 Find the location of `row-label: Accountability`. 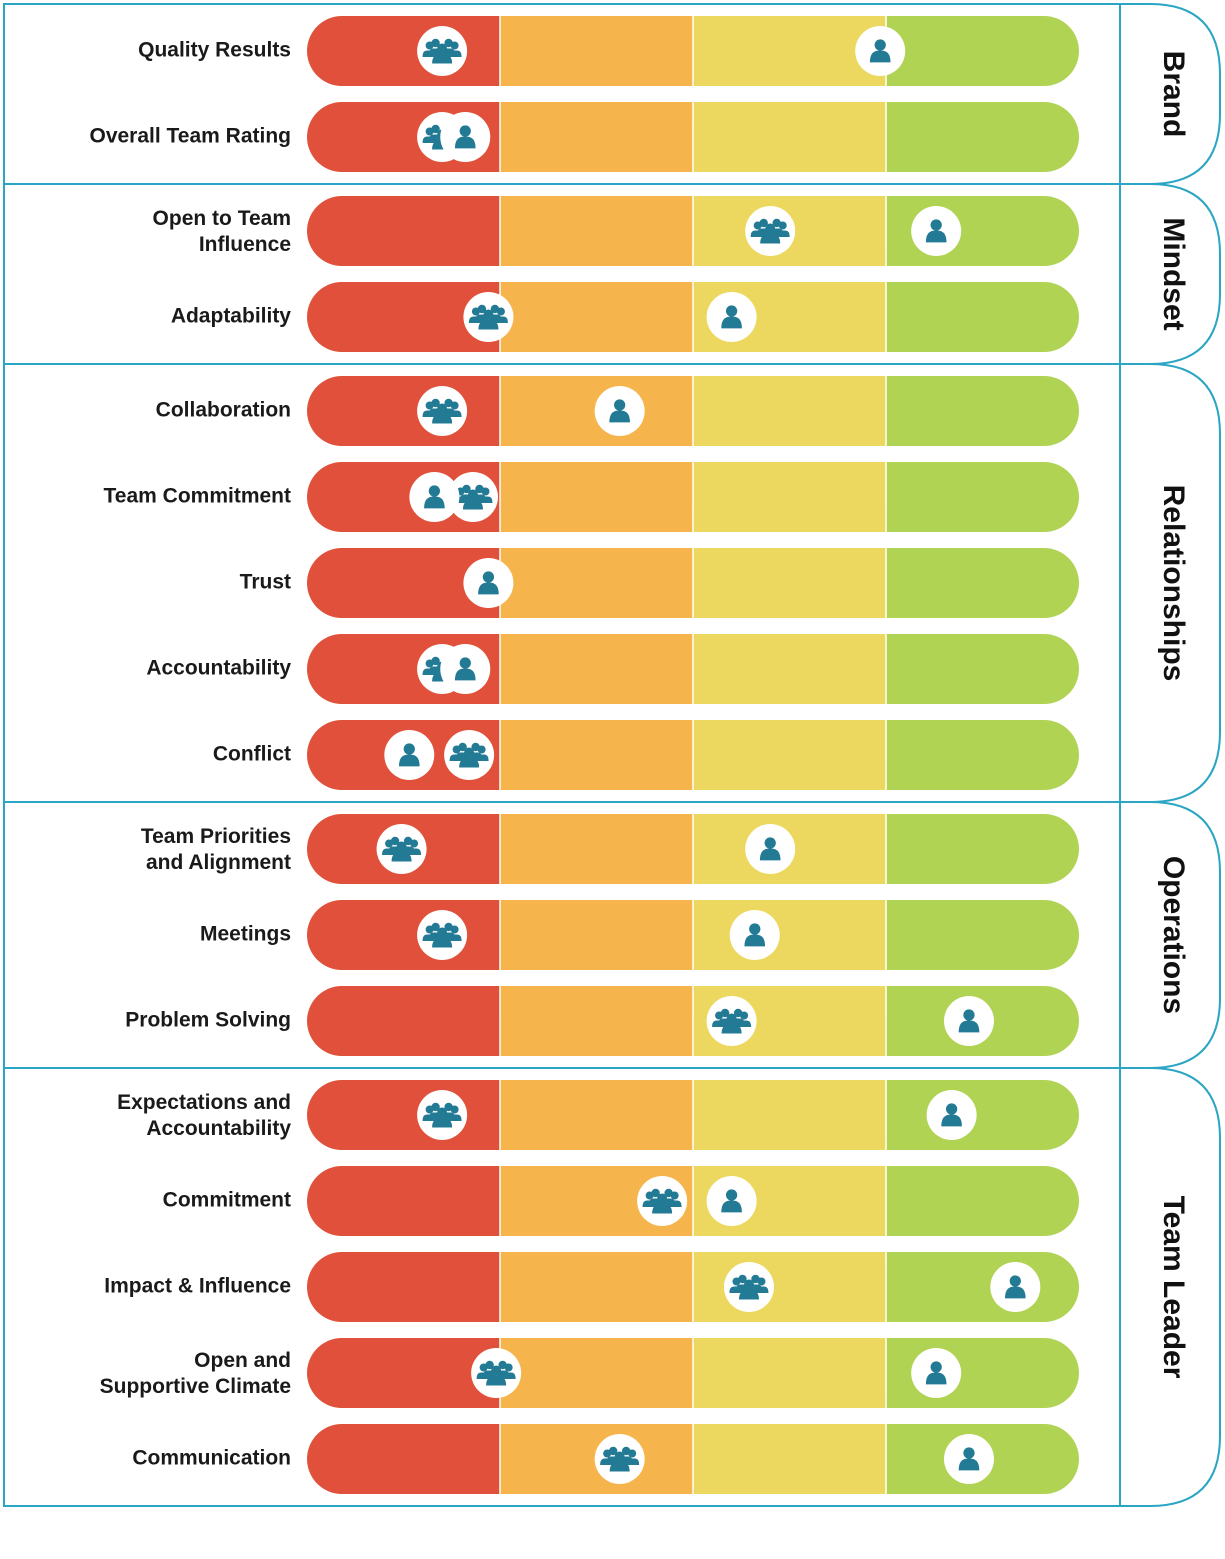

row-label: Accountability is located at coordinates (218, 668).